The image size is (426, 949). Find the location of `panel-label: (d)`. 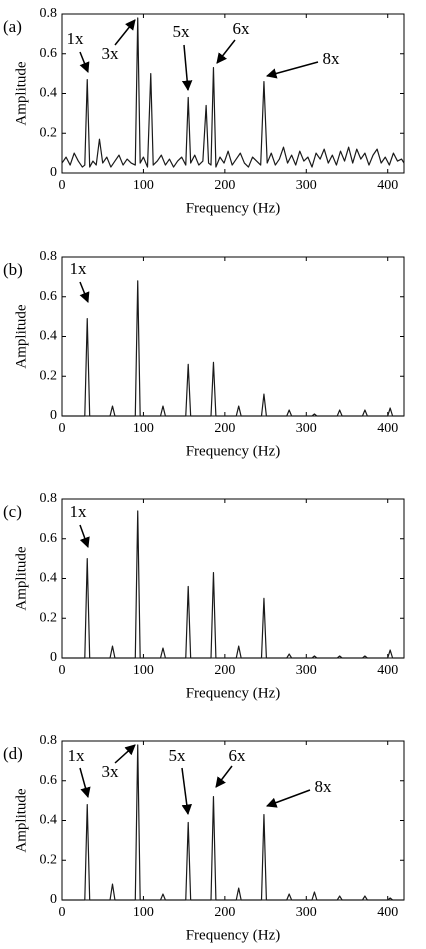

panel-label: (d) is located at coordinates (13, 753).